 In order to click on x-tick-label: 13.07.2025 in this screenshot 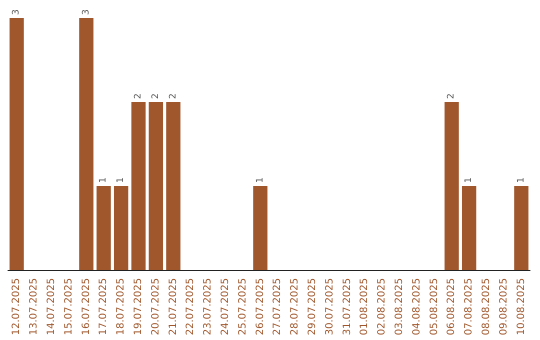, I will do `click(34, 307)`.